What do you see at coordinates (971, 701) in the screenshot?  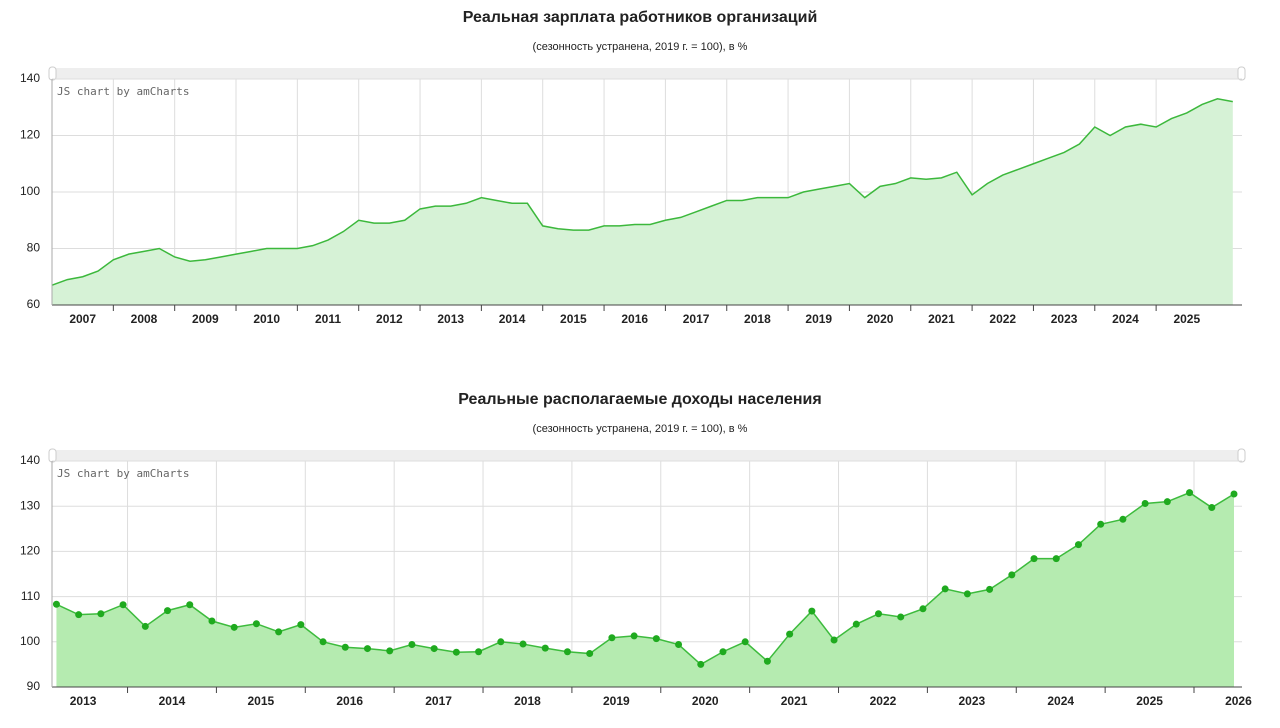 I see `x-tick-label: 2023` at bounding box center [971, 701].